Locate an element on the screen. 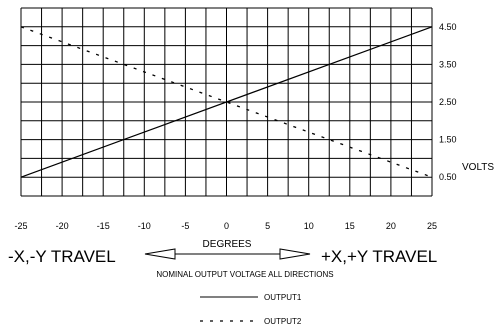  x-tick-label: -25 is located at coordinates (20, 226).